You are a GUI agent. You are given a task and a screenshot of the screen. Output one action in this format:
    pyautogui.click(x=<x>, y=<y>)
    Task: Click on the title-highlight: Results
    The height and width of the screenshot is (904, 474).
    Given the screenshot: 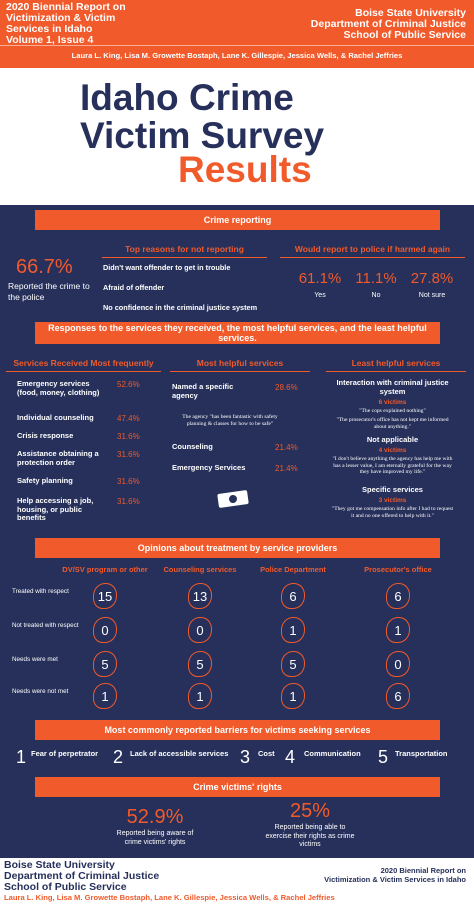 What is the action you would take?
    pyautogui.click(x=245, y=169)
    